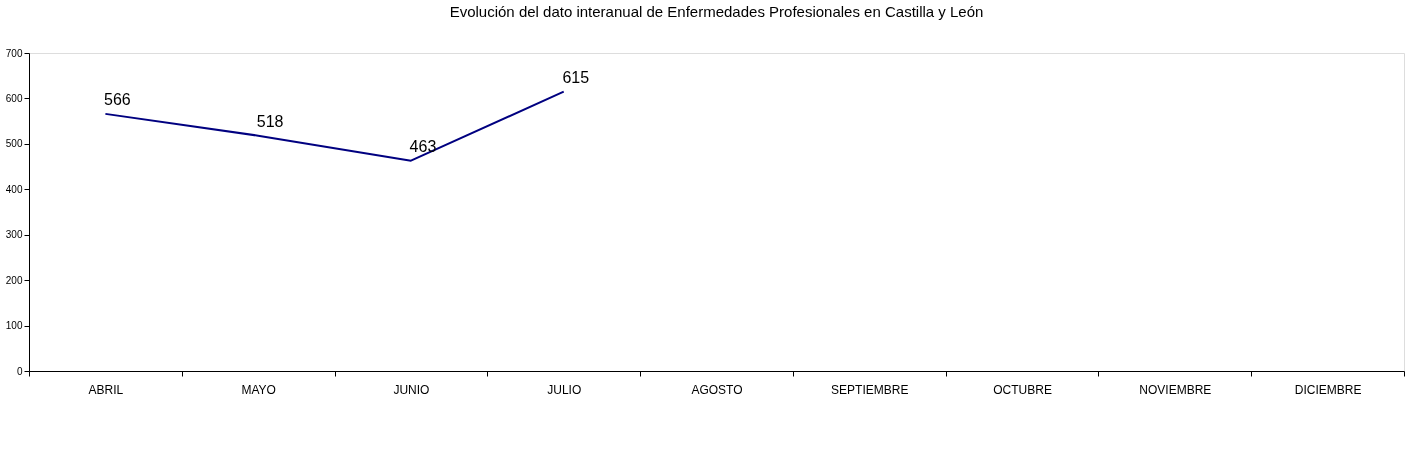  What do you see at coordinates (1175, 389) in the screenshot?
I see `x-tick-label: NOVIEMBRE` at bounding box center [1175, 389].